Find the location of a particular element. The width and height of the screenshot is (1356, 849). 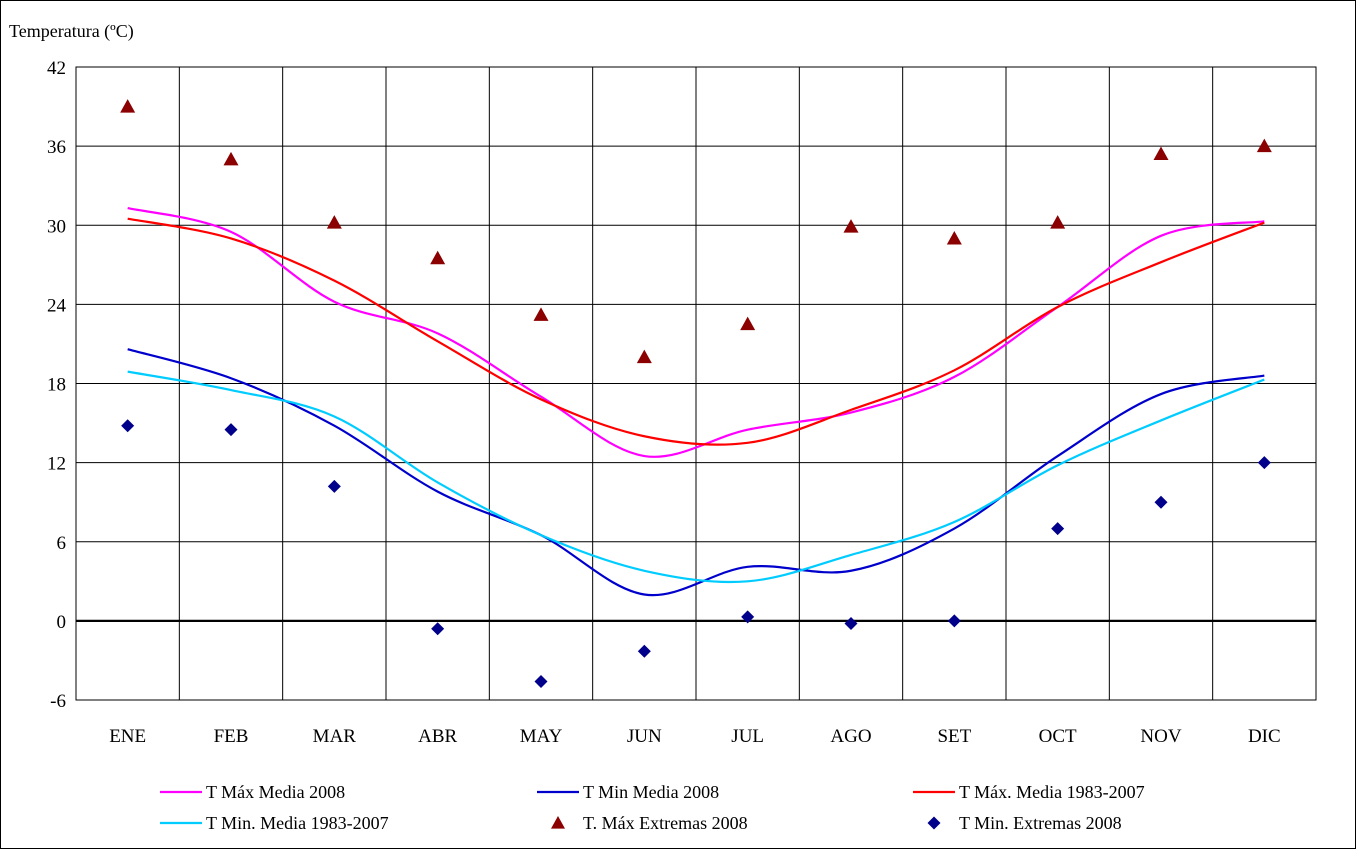

y-tick-label: 0 is located at coordinates (62, 622).